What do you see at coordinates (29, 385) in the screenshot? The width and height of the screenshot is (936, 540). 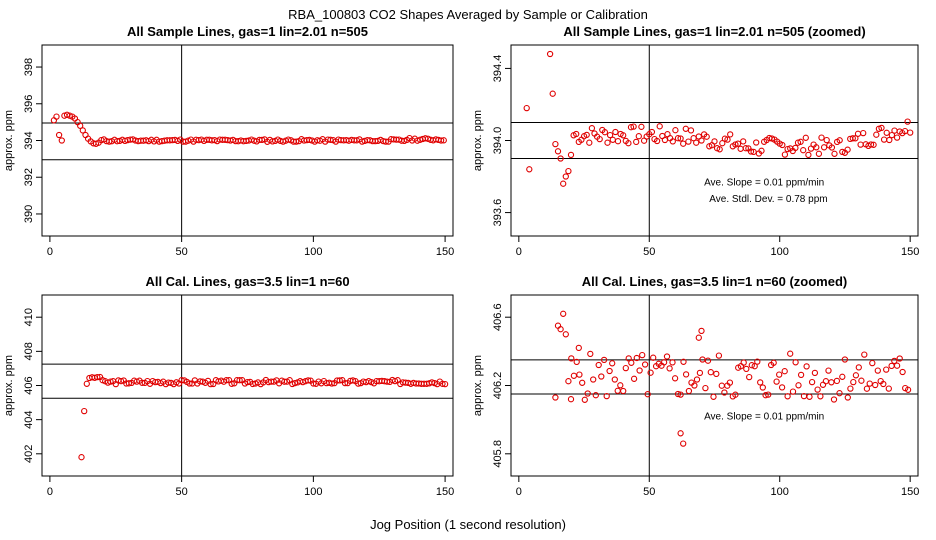 I see `y-tick-label: 406` at bounding box center [29, 385].